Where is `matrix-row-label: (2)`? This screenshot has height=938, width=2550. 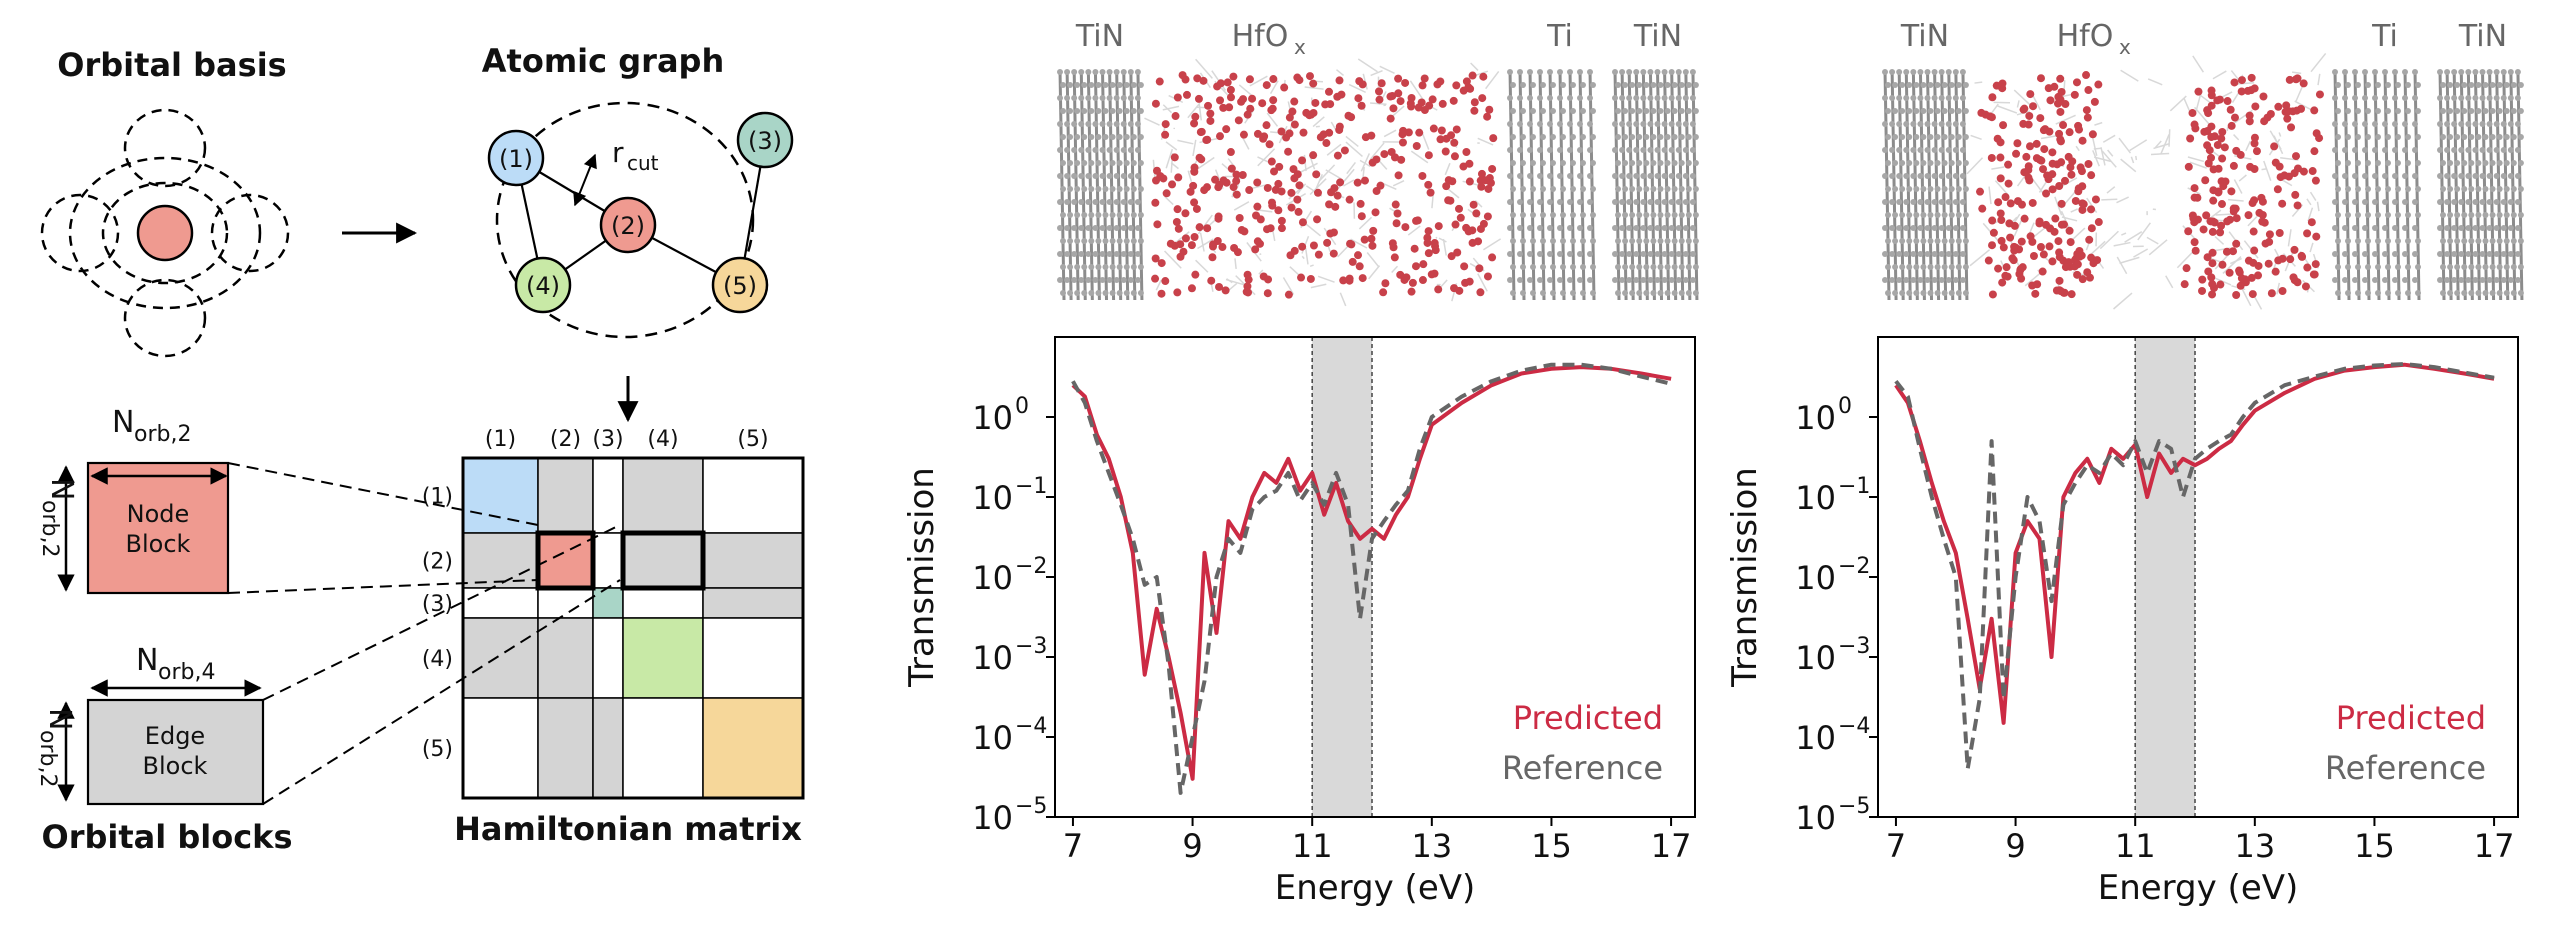
matrix-row-label: (2) is located at coordinates (437, 562).